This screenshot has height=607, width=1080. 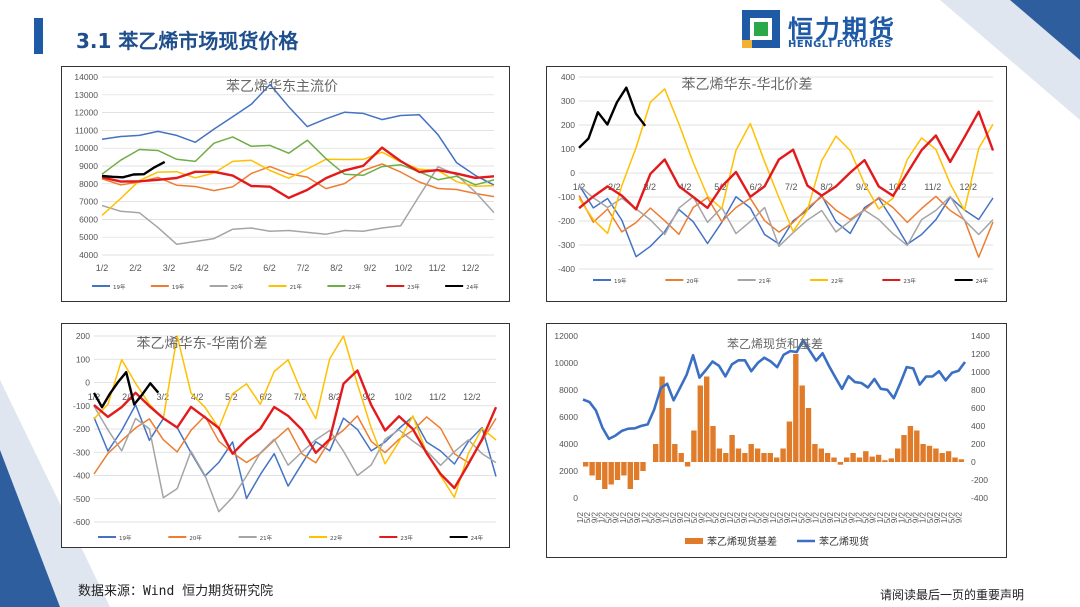 I want to click on logo-english-name: HENGLI FUTURES, so click(x=840, y=44).